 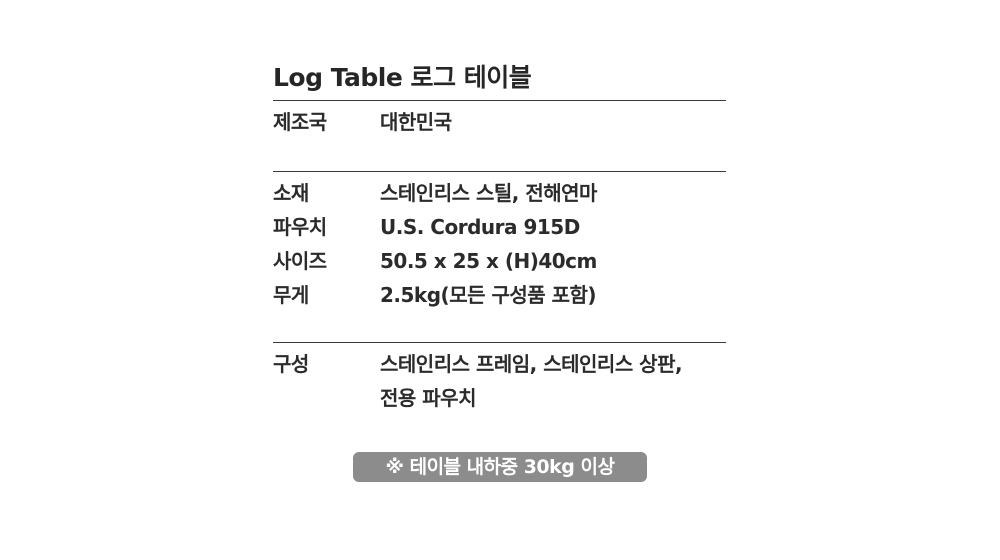 I want to click on spec-row-material: 소재 스테인리스 스틸, 전해연마, so click(x=499, y=193).